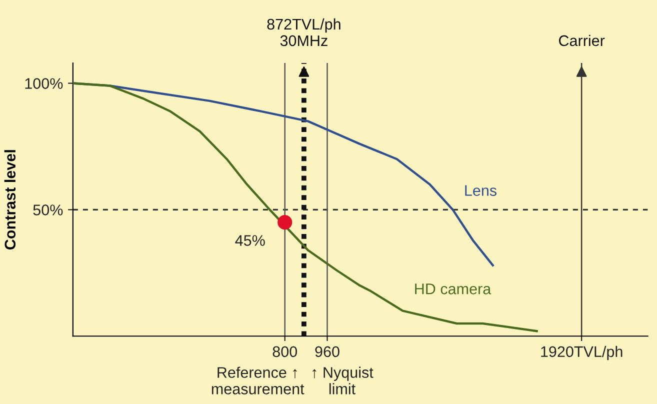 The image size is (657, 404). What do you see at coordinates (303, 32) in the screenshot?
I see `ref-line-label: 872TVL/ph 30MHz` at bounding box center [303, 32].